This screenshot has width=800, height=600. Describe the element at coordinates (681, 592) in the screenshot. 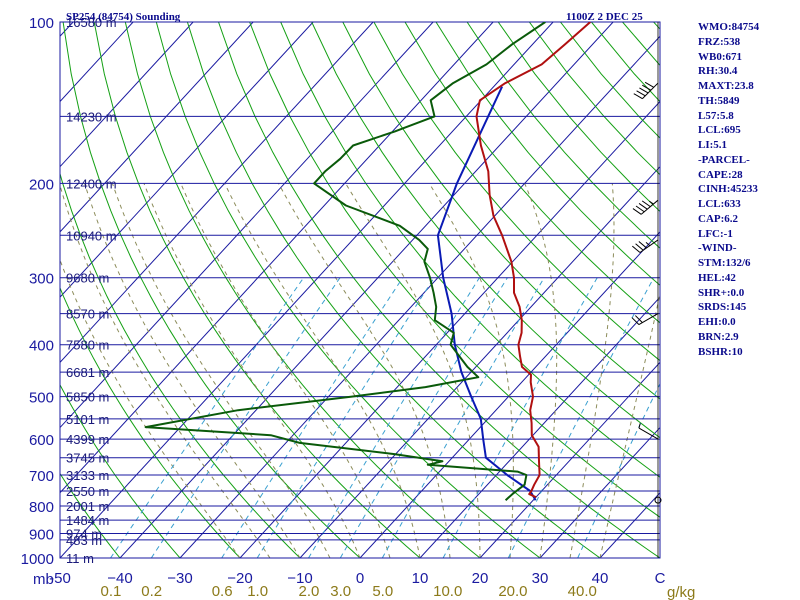

I see `mixing-ratio-unit-label: g/kg` at that location.